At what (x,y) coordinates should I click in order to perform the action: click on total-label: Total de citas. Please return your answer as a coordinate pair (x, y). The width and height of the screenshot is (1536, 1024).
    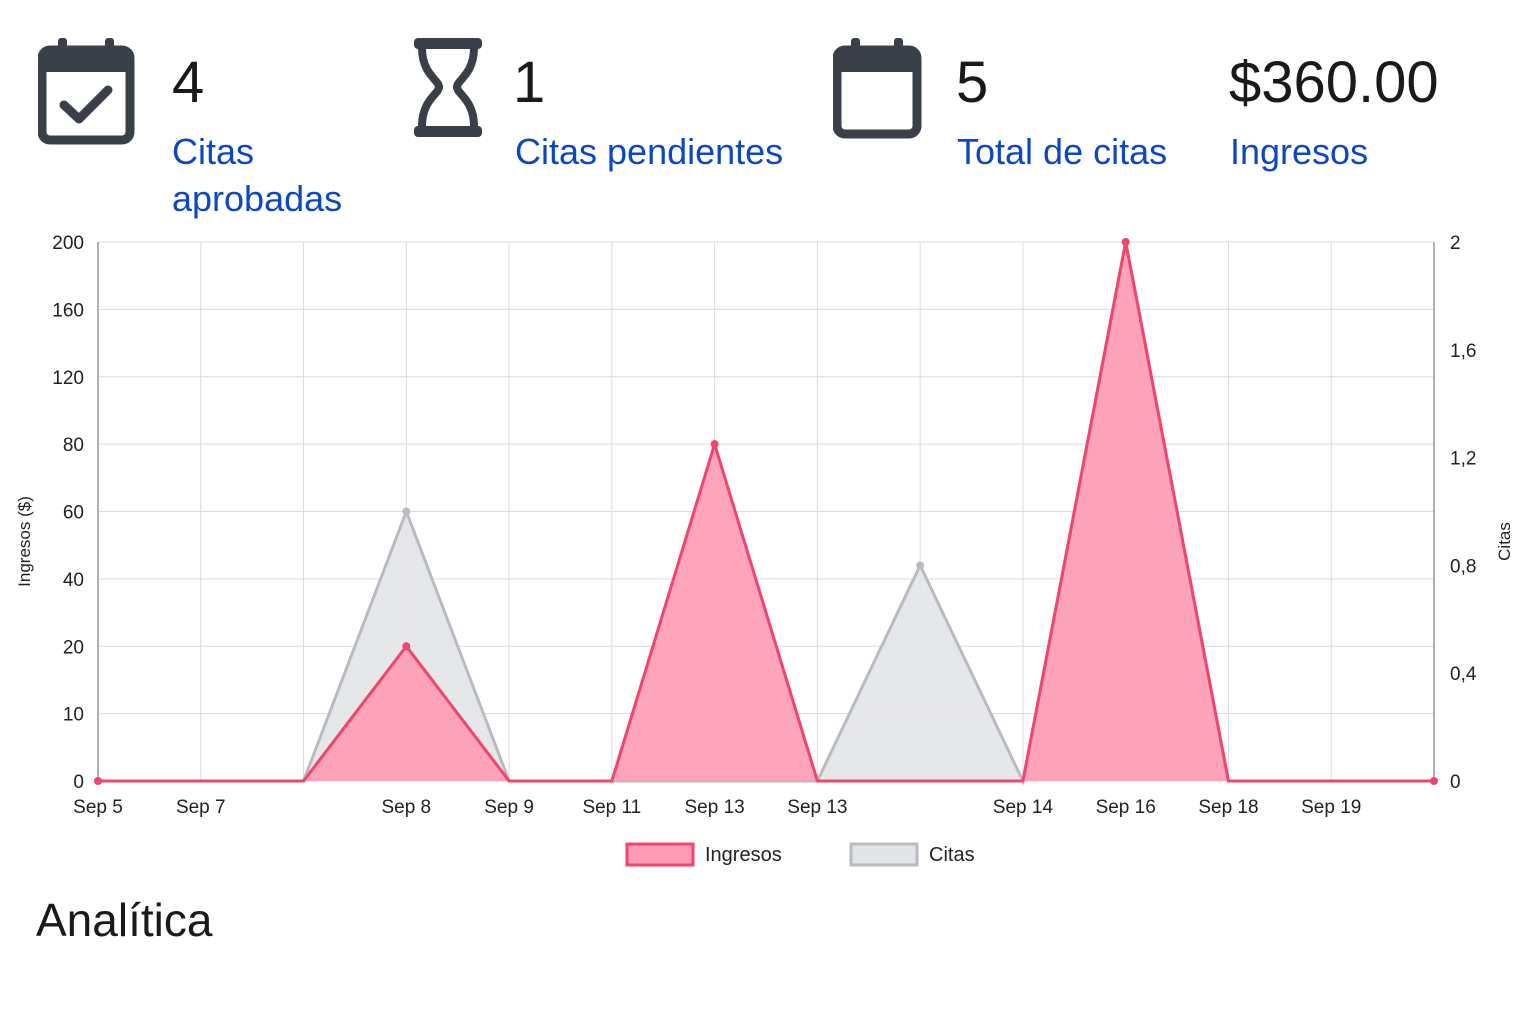
    Looking at the image, I should click on (1062, 151).